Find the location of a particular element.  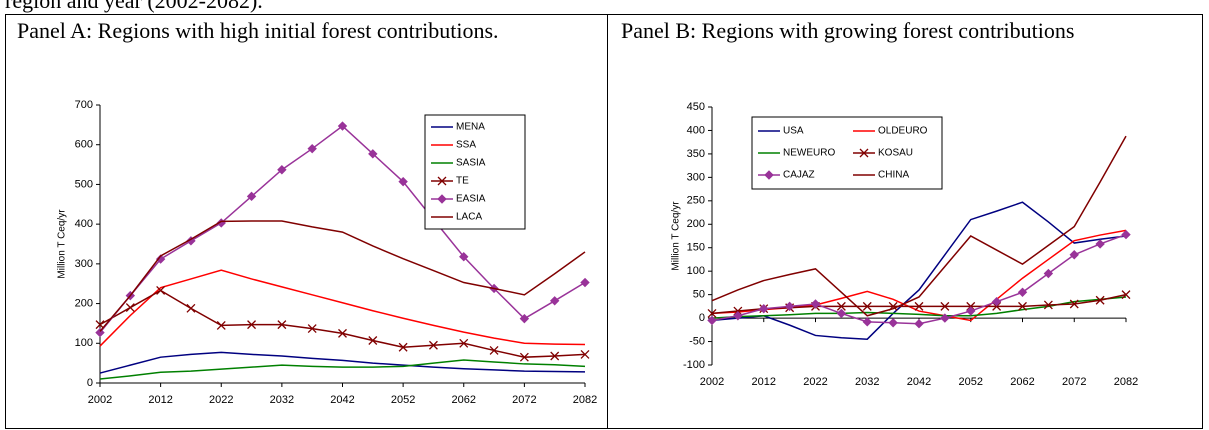

legend-label: KOSAU is located at coordinates (895, 153).